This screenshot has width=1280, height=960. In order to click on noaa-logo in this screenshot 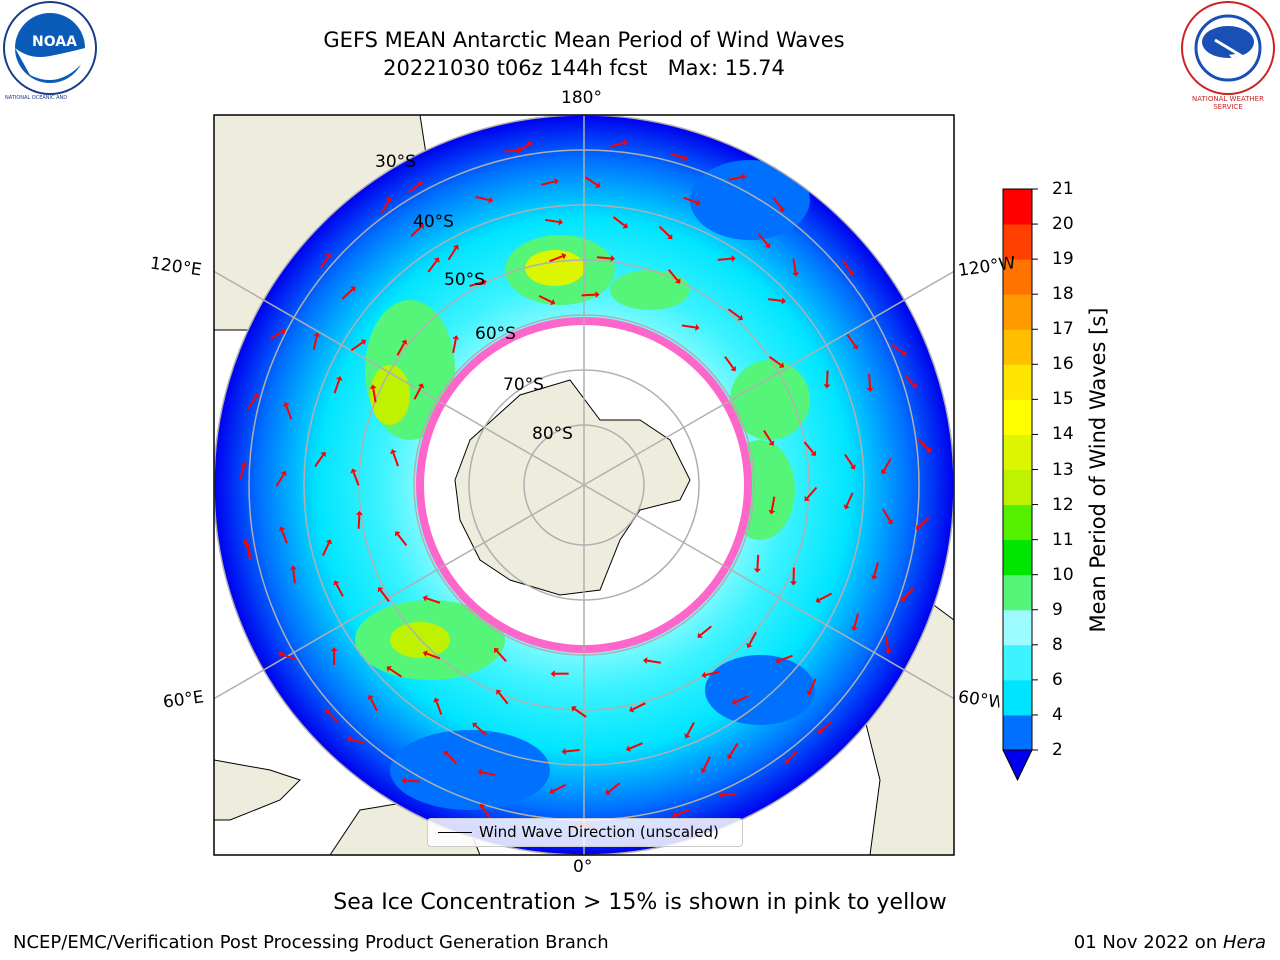, I will do `click(50, 48)`.